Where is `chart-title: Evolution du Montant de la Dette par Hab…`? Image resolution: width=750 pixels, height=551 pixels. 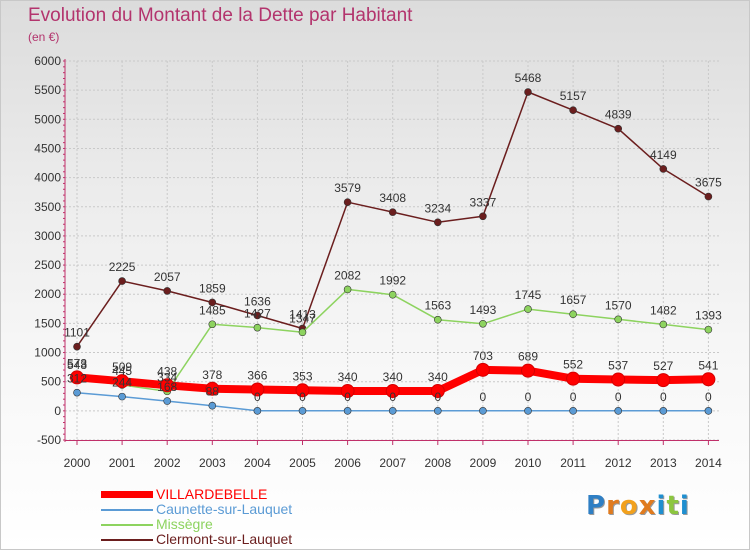 chart-title: Evolution du Montant de la Dette par Hab… is located at coordinates (220, 15).